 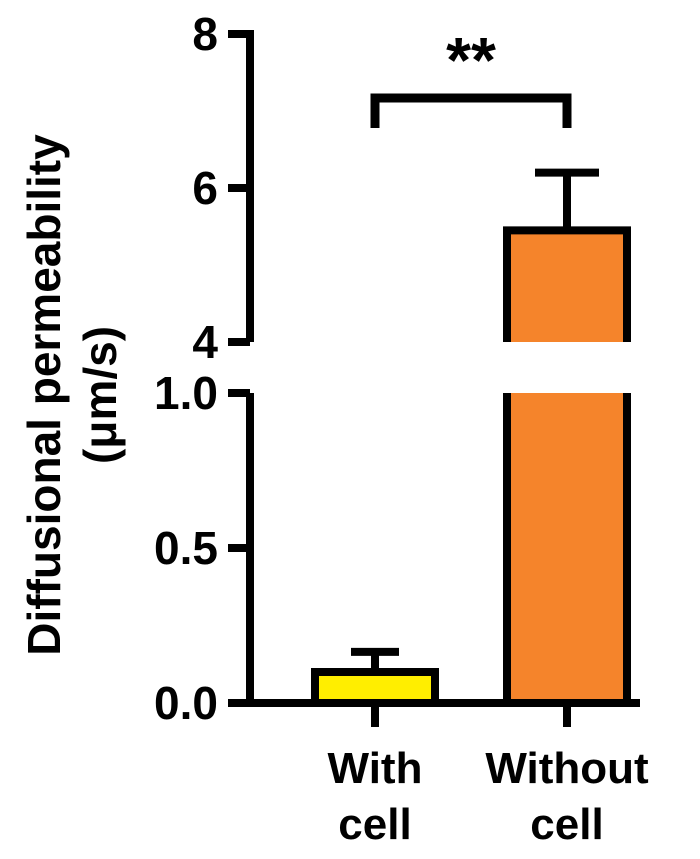 I want to click on y-tick-label: 0.5, so click(x=186, y=548).